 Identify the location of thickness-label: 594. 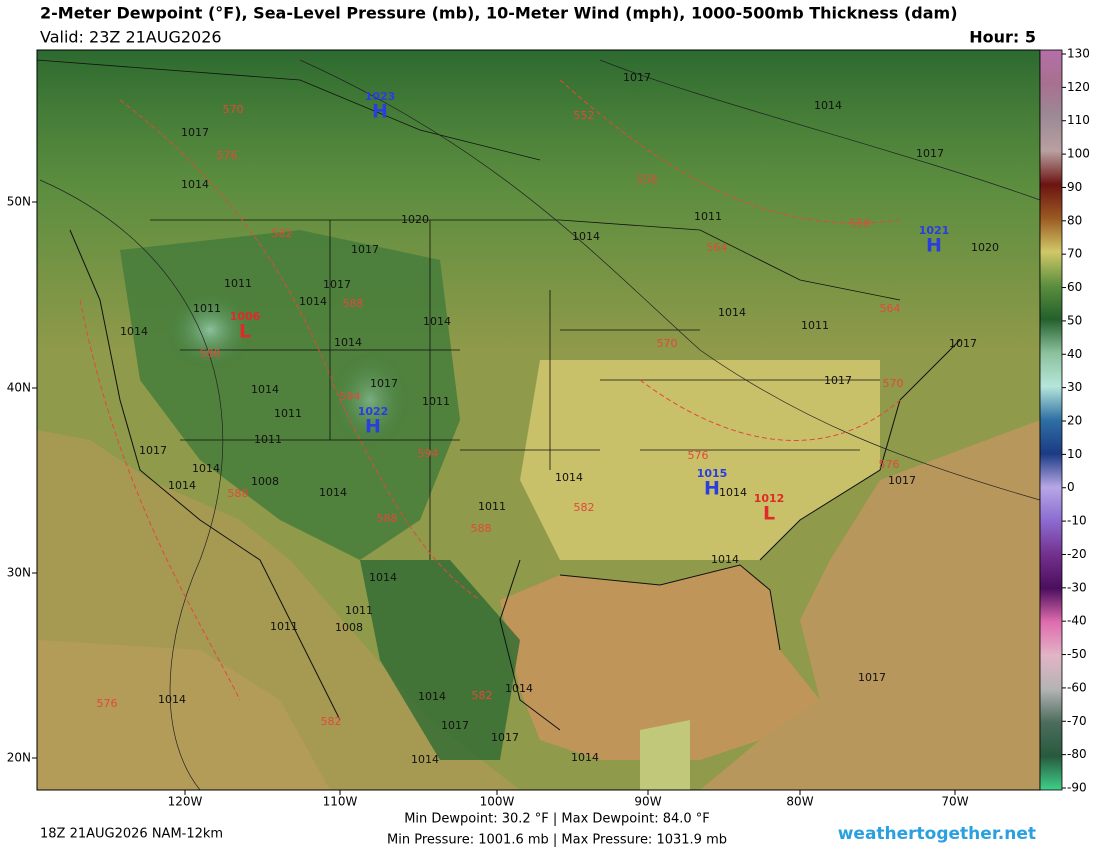
(428, 453).